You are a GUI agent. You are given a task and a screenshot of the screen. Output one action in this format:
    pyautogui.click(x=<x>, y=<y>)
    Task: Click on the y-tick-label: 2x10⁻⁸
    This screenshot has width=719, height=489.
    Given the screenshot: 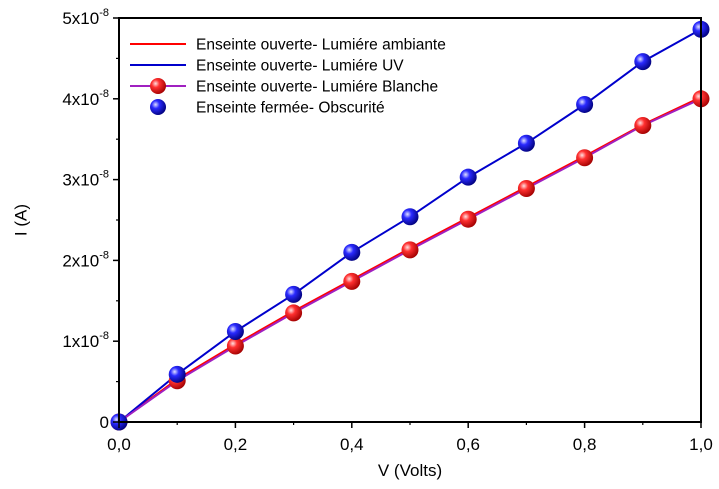 What is the action you would take?
    pyautogui.click(x=85, y=259)
    